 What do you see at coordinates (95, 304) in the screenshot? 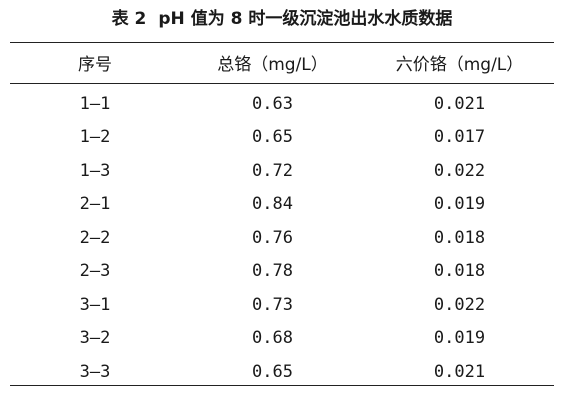
I see `cell-serial-number: 3—1` at bounding box center [95, 304].